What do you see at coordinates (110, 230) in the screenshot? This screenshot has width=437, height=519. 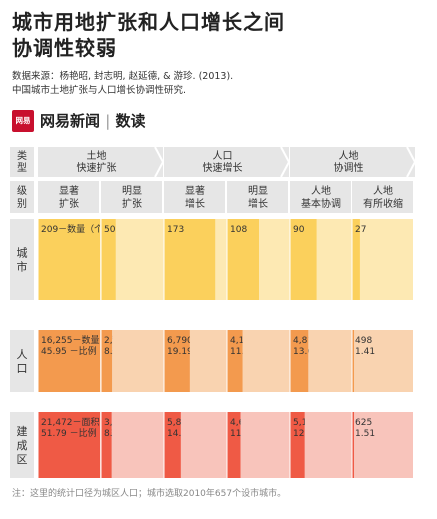 I see `cell-value: 50` at bounding box center [110, 230].